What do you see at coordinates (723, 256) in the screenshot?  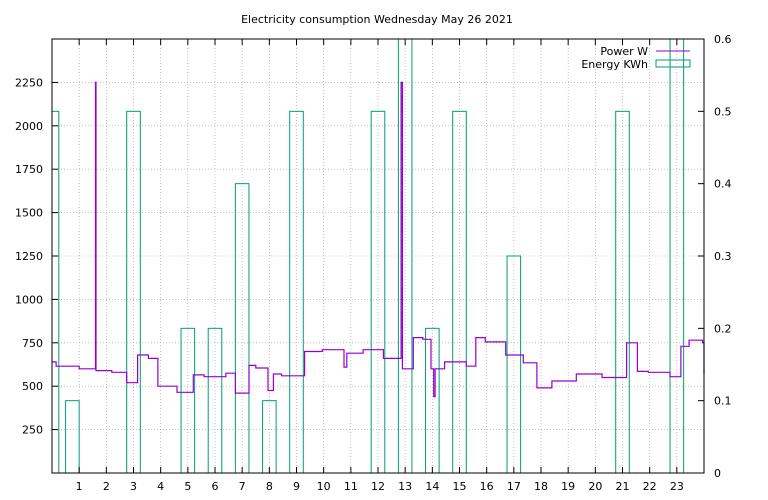 I see `y-tick-label-right: 0.3` at bounding box center [723, 256].